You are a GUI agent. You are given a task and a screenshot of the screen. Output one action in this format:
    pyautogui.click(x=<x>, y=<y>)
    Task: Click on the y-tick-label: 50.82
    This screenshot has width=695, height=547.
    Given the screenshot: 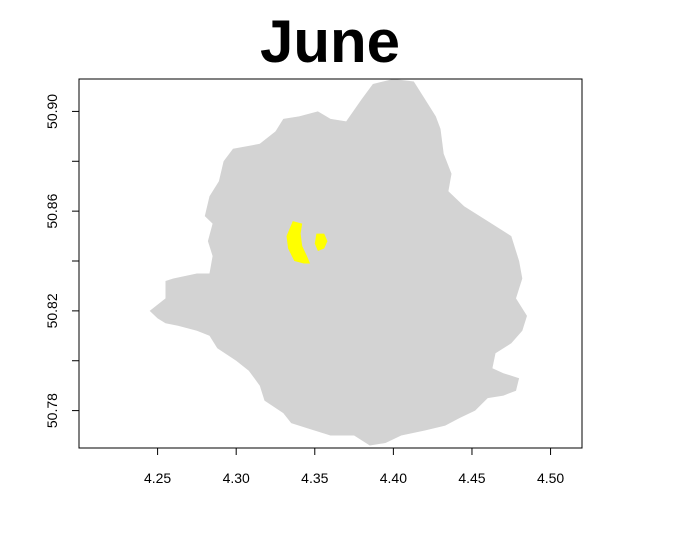 What is the action you would take?
    pyautogui.click(x=52, y=310)
    